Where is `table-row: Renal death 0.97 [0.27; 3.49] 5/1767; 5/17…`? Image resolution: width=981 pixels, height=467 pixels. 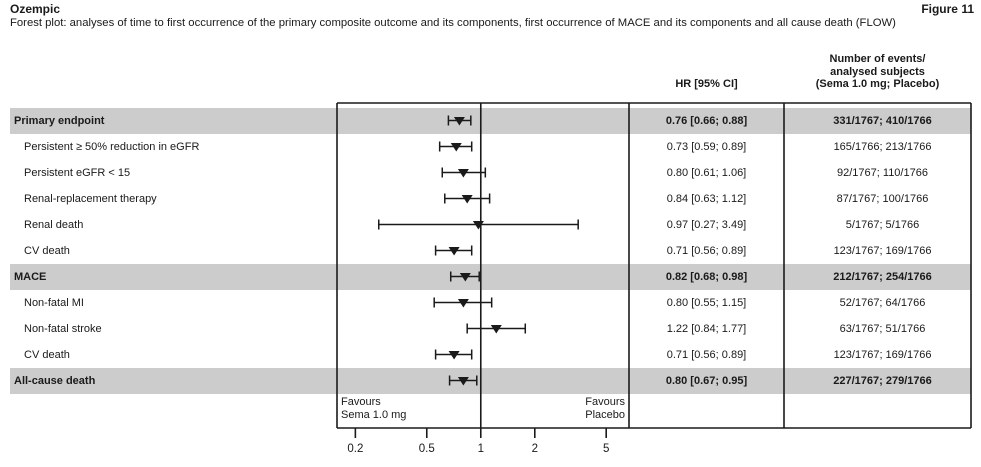 table-row: Renal death 0.97 [0.27; 3.49] 5/1767; 5/17… is located at coordinates (490, 225).